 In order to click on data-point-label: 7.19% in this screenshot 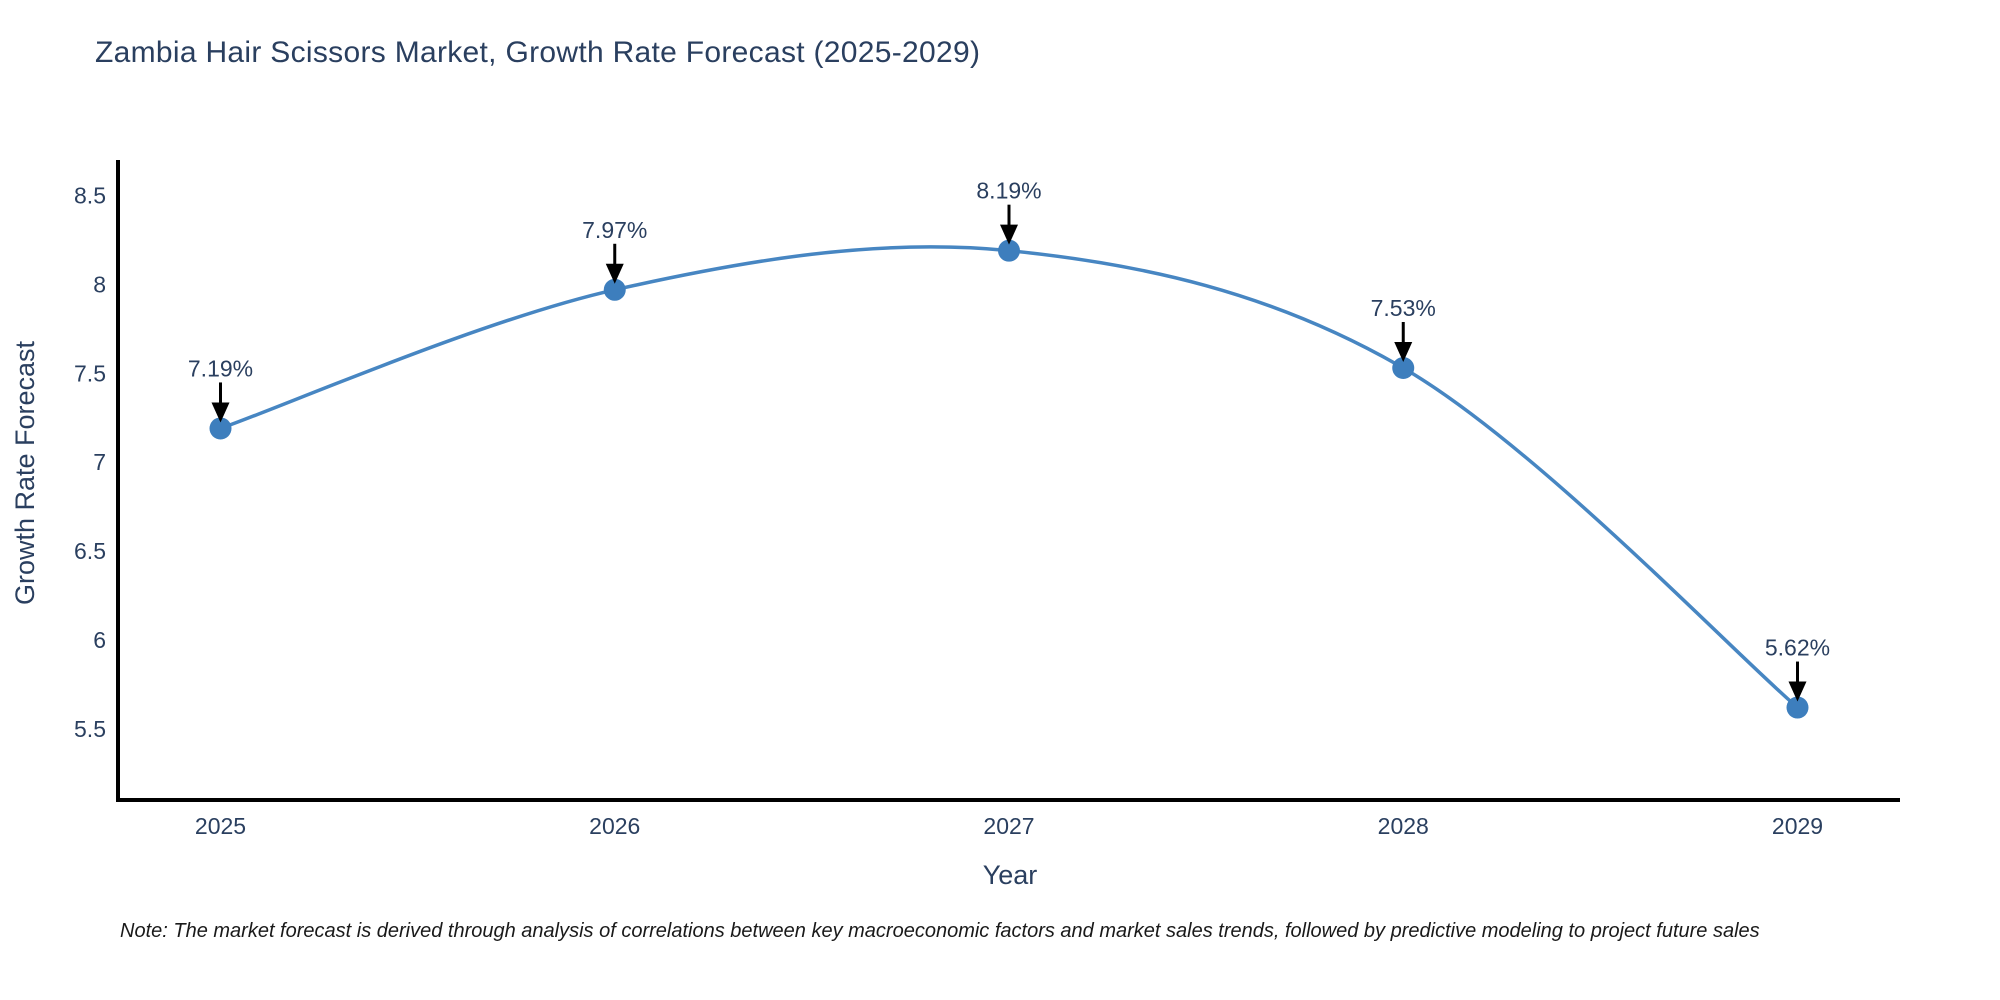, I will do `click(220, 368)`.